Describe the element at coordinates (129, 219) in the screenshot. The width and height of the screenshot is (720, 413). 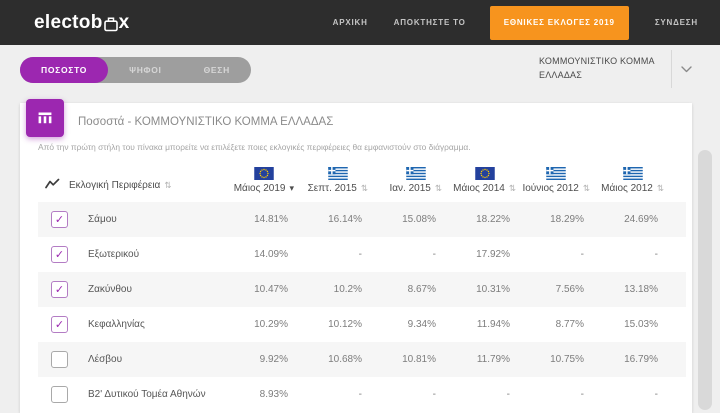
I see `region-cell: ✓ Σάμου` at that location.